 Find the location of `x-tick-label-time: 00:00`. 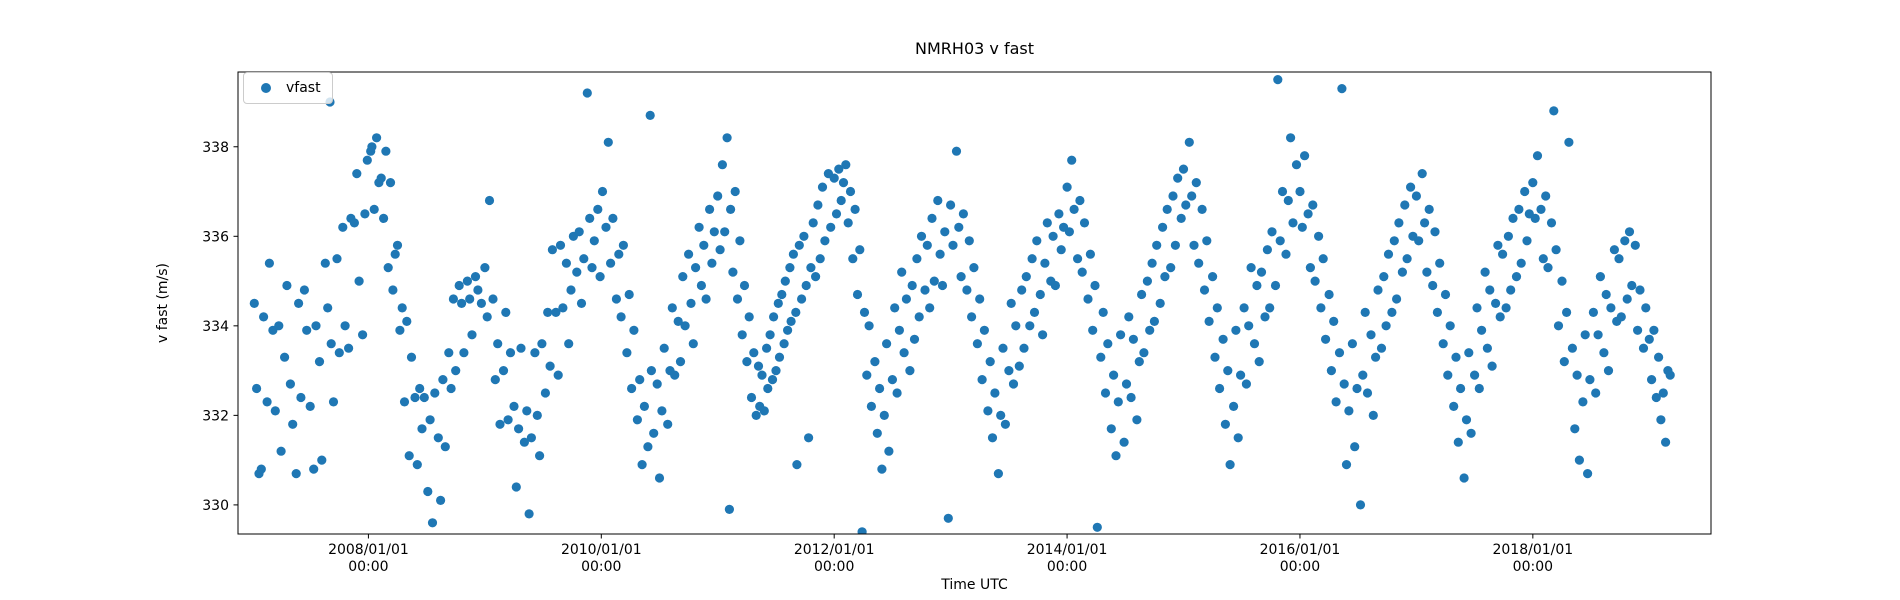

x-tick-label-time: 00:00 is located at coordinates (601, 567).